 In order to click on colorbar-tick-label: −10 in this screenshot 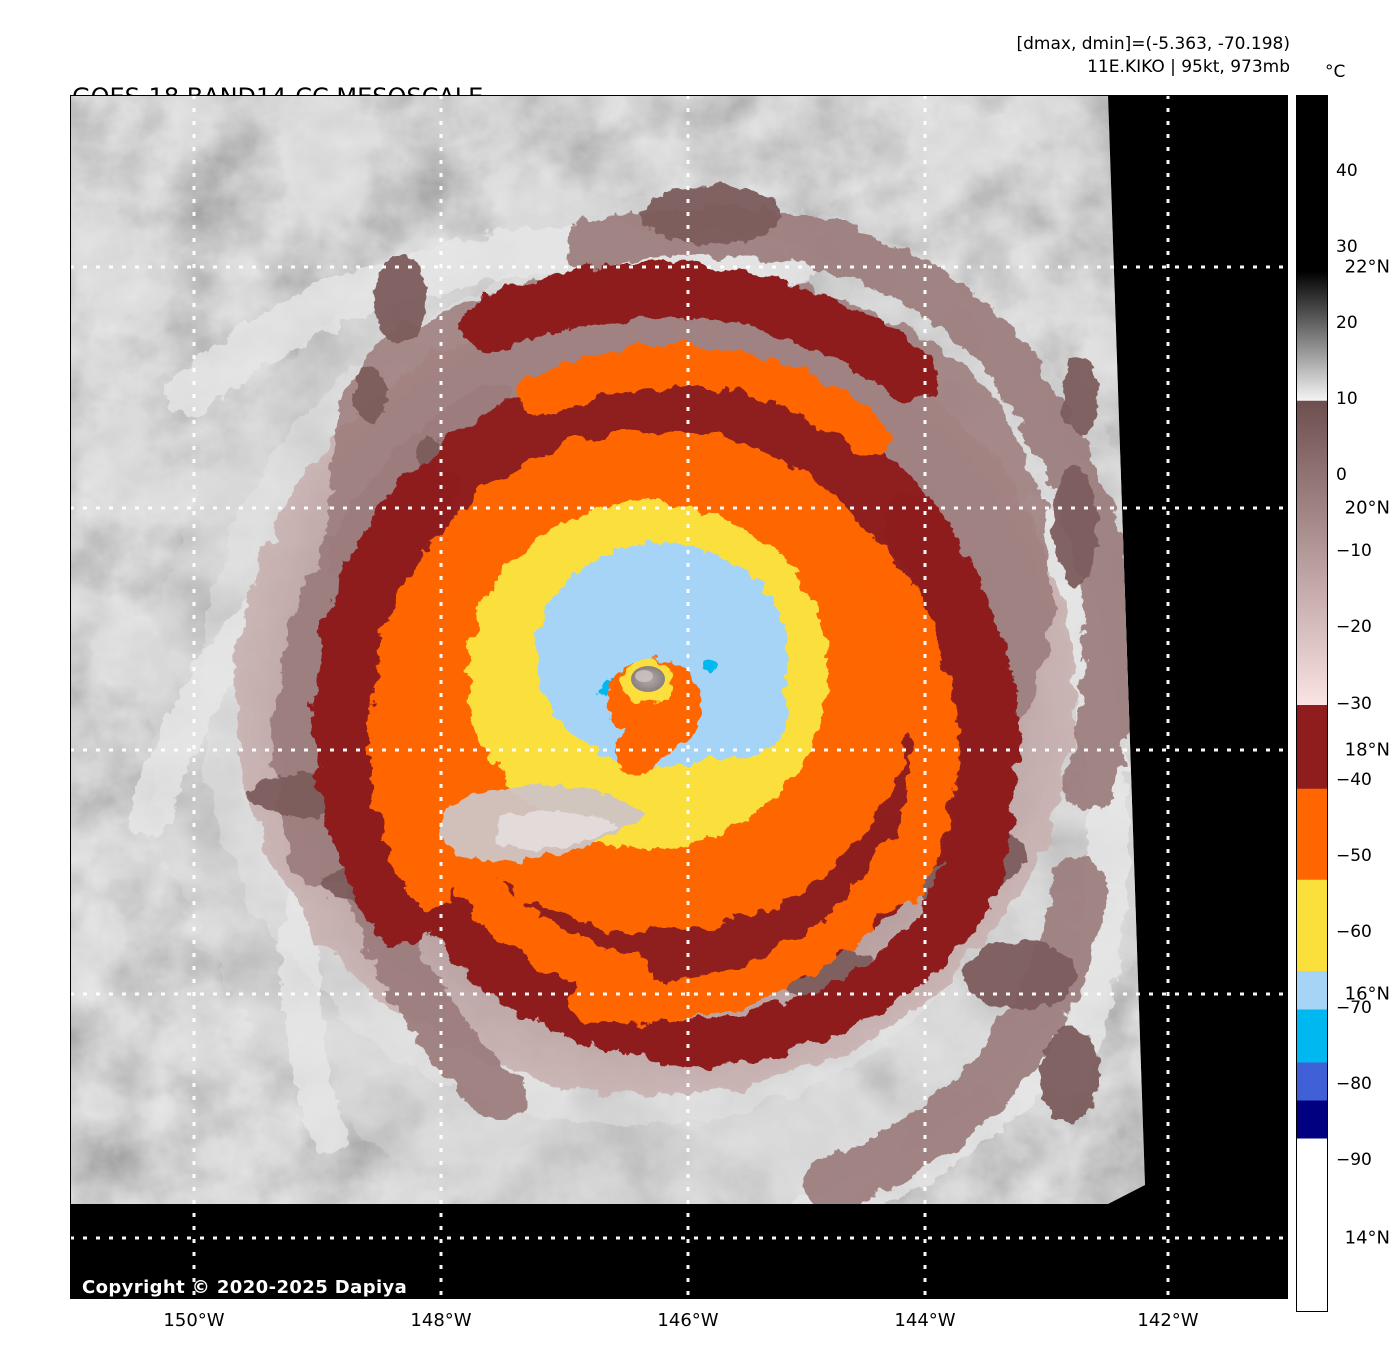, I will do `click(1354, 551)`.